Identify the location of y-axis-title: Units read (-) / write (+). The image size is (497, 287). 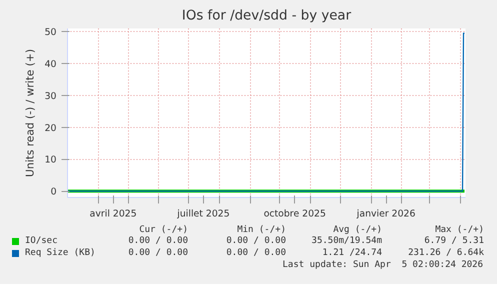
(30, 113).